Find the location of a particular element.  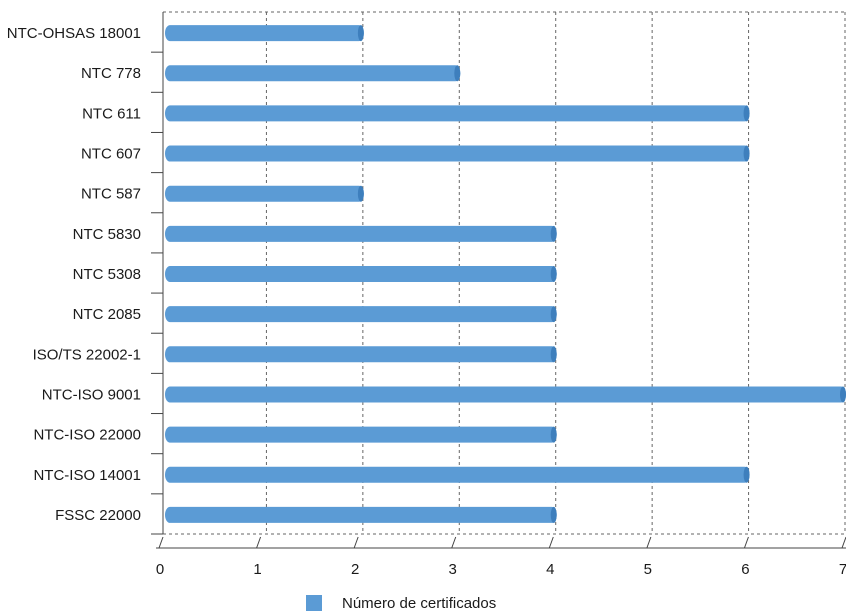

category-label: NTC-OHSAS 18001 is located at coordinates (74, 33).